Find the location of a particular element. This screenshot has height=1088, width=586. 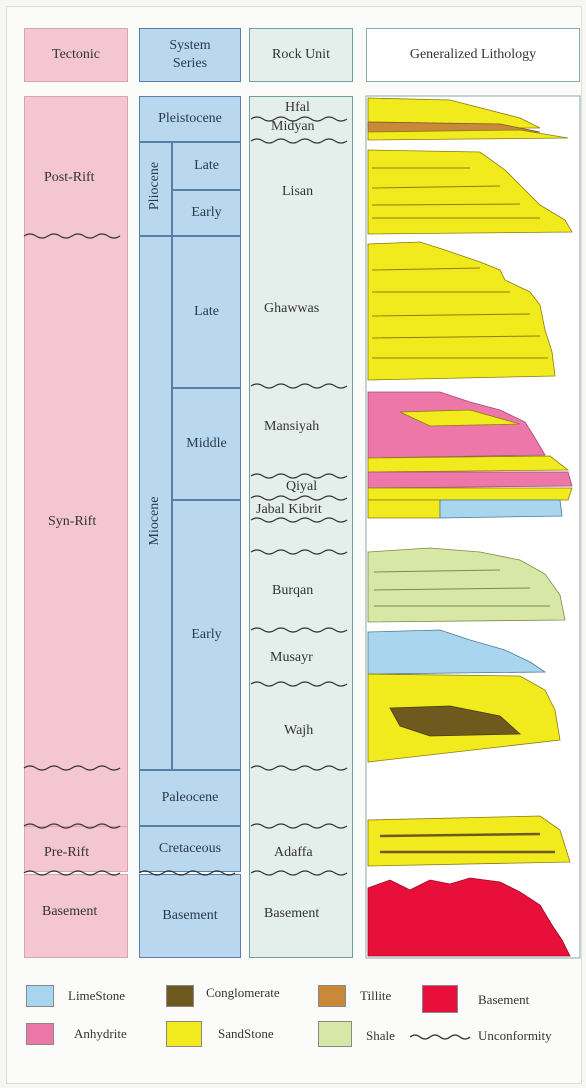

unconformity-rock-midyan-lisan is located at coordinates (299, 141).